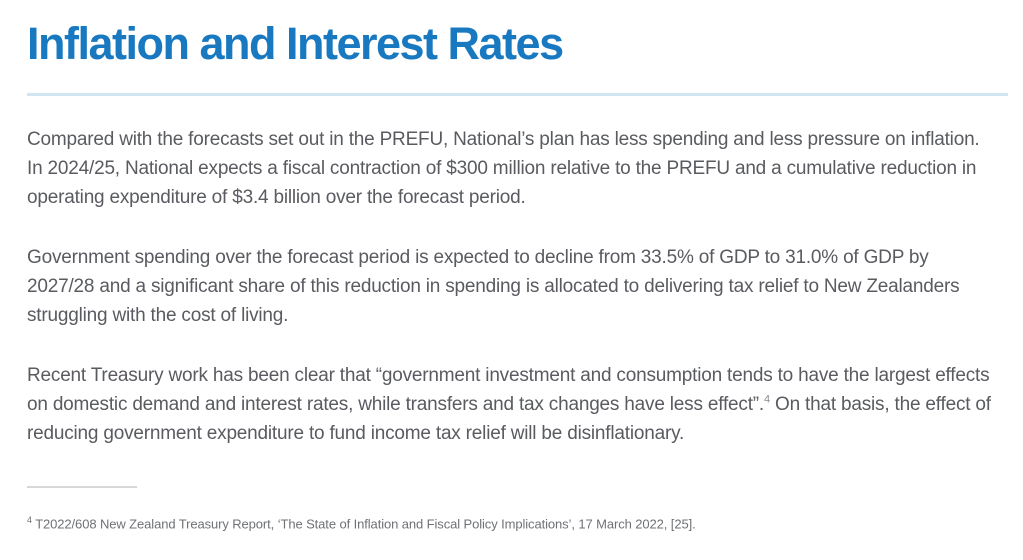  What do you see at coordinates (82, 487) in the screenshot?
I see `footnote-separator` at bounding box center [82, 487].